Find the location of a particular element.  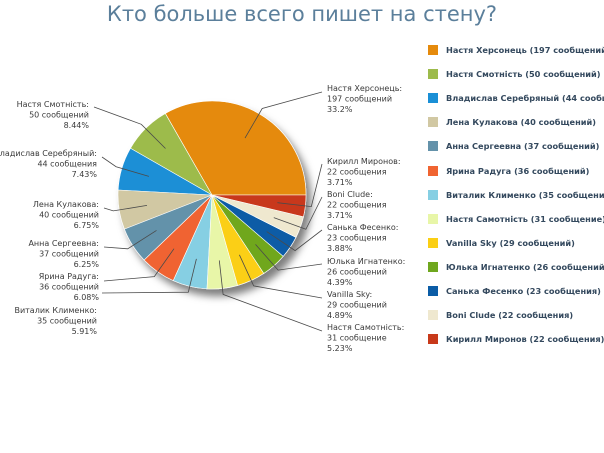

legend-label: Кирилл Миронов (22 сообщения) is located at coordinates (525, 339).